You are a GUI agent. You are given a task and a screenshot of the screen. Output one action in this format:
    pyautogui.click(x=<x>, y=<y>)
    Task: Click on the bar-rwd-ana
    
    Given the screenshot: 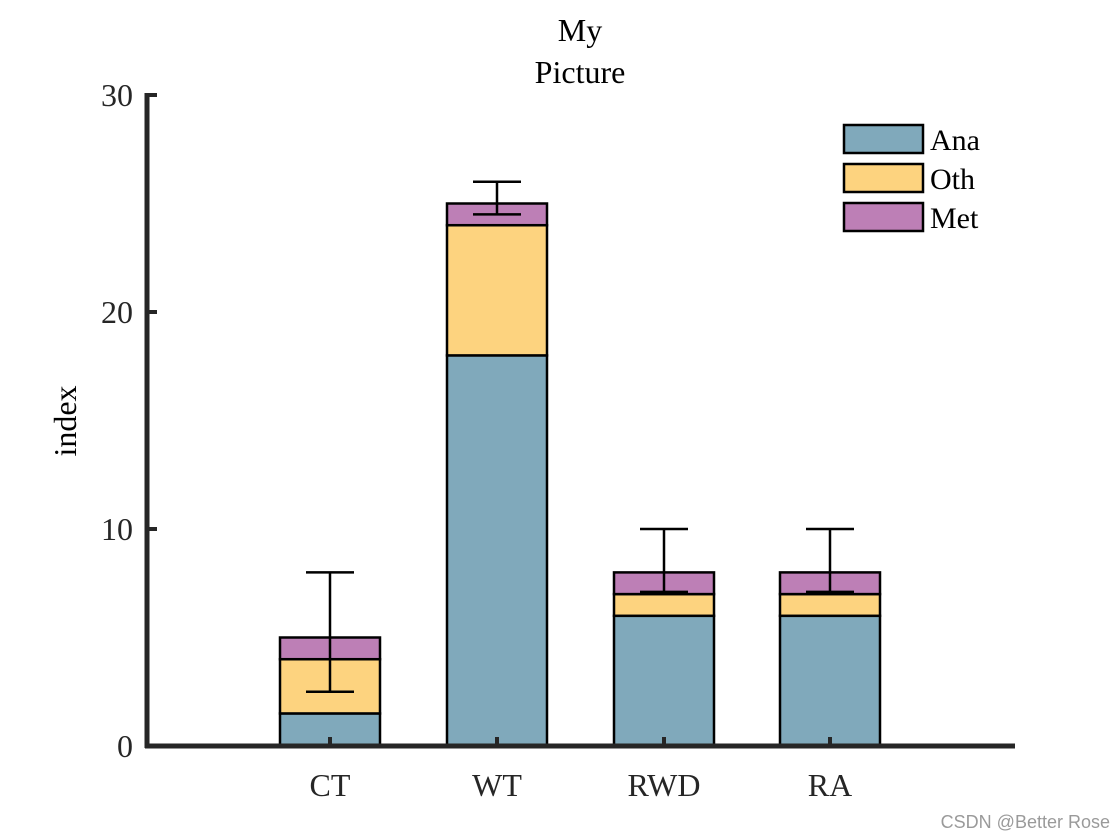 What is the action you would take?
    pyautogui.click(x=664, y=681)
    